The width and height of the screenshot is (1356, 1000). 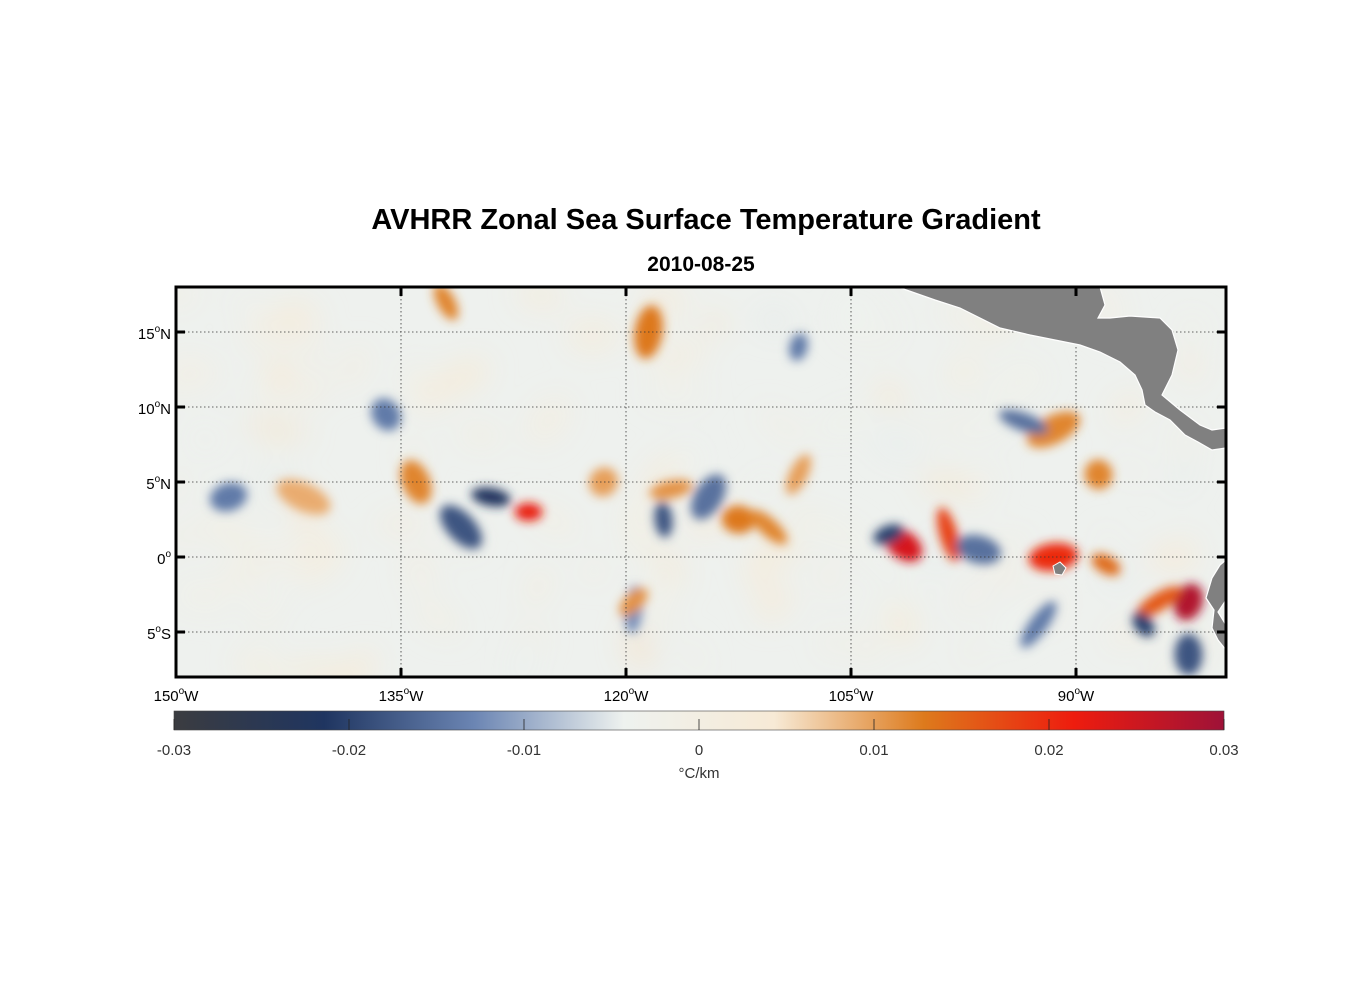 I want to click on x-tick-label: 105oW, so click(x=852, y=695).